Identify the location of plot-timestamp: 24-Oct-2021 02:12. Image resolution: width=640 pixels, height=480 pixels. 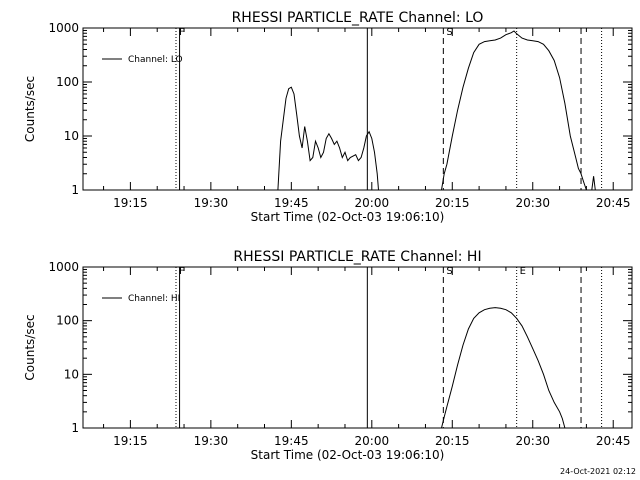
(598, 471).